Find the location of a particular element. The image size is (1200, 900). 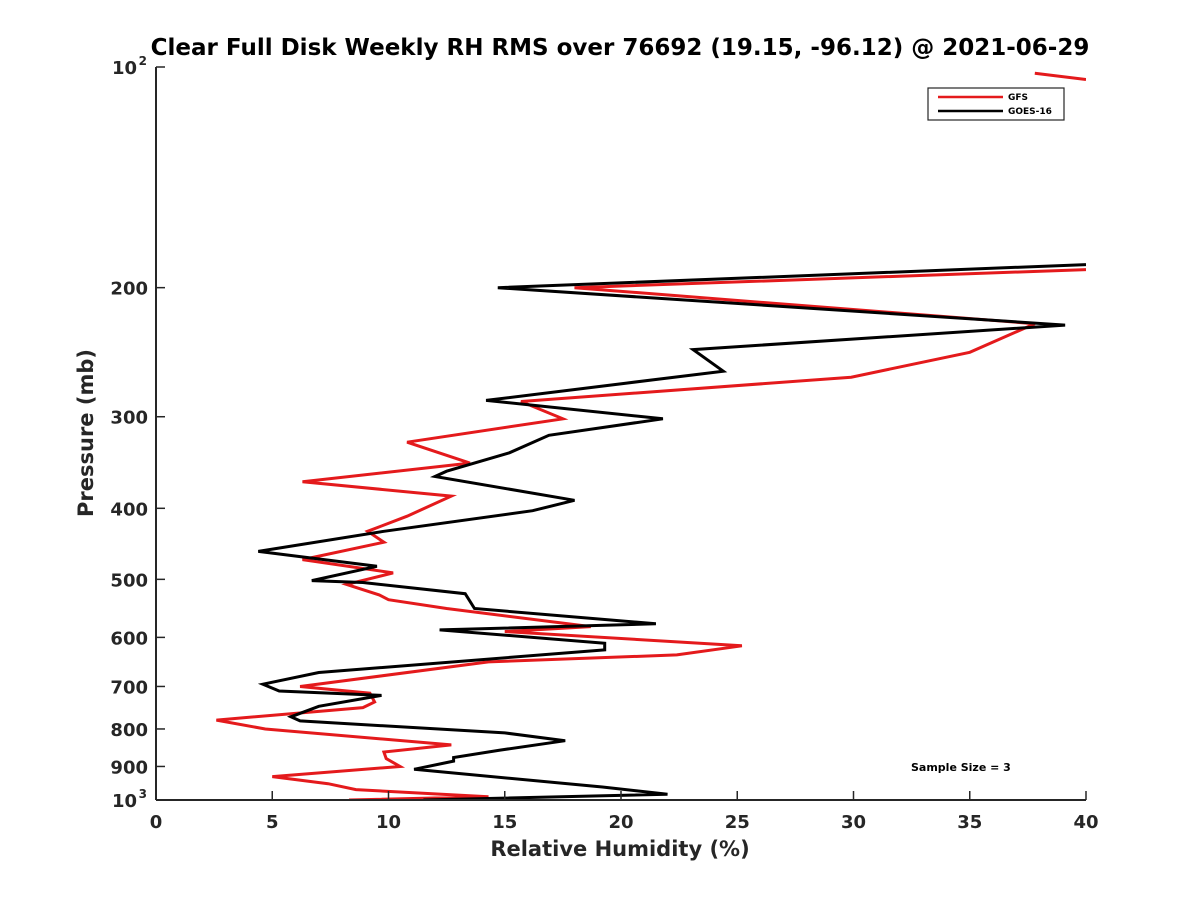

x-tick-label: 0 is located at coordinates (156, 822).